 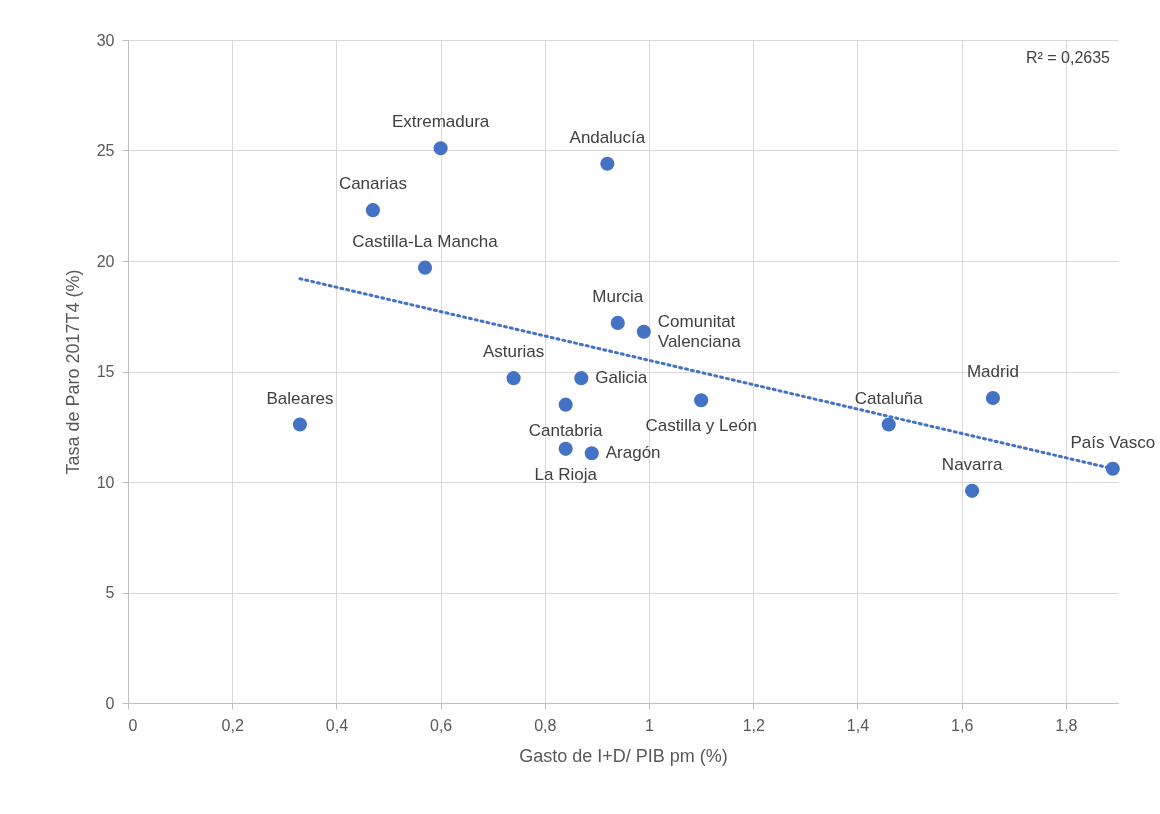 What do you see at coordinates (753, 725) in the screenshot?
I see `x-tick-label: 1,2` at bounding box center [753, 725].